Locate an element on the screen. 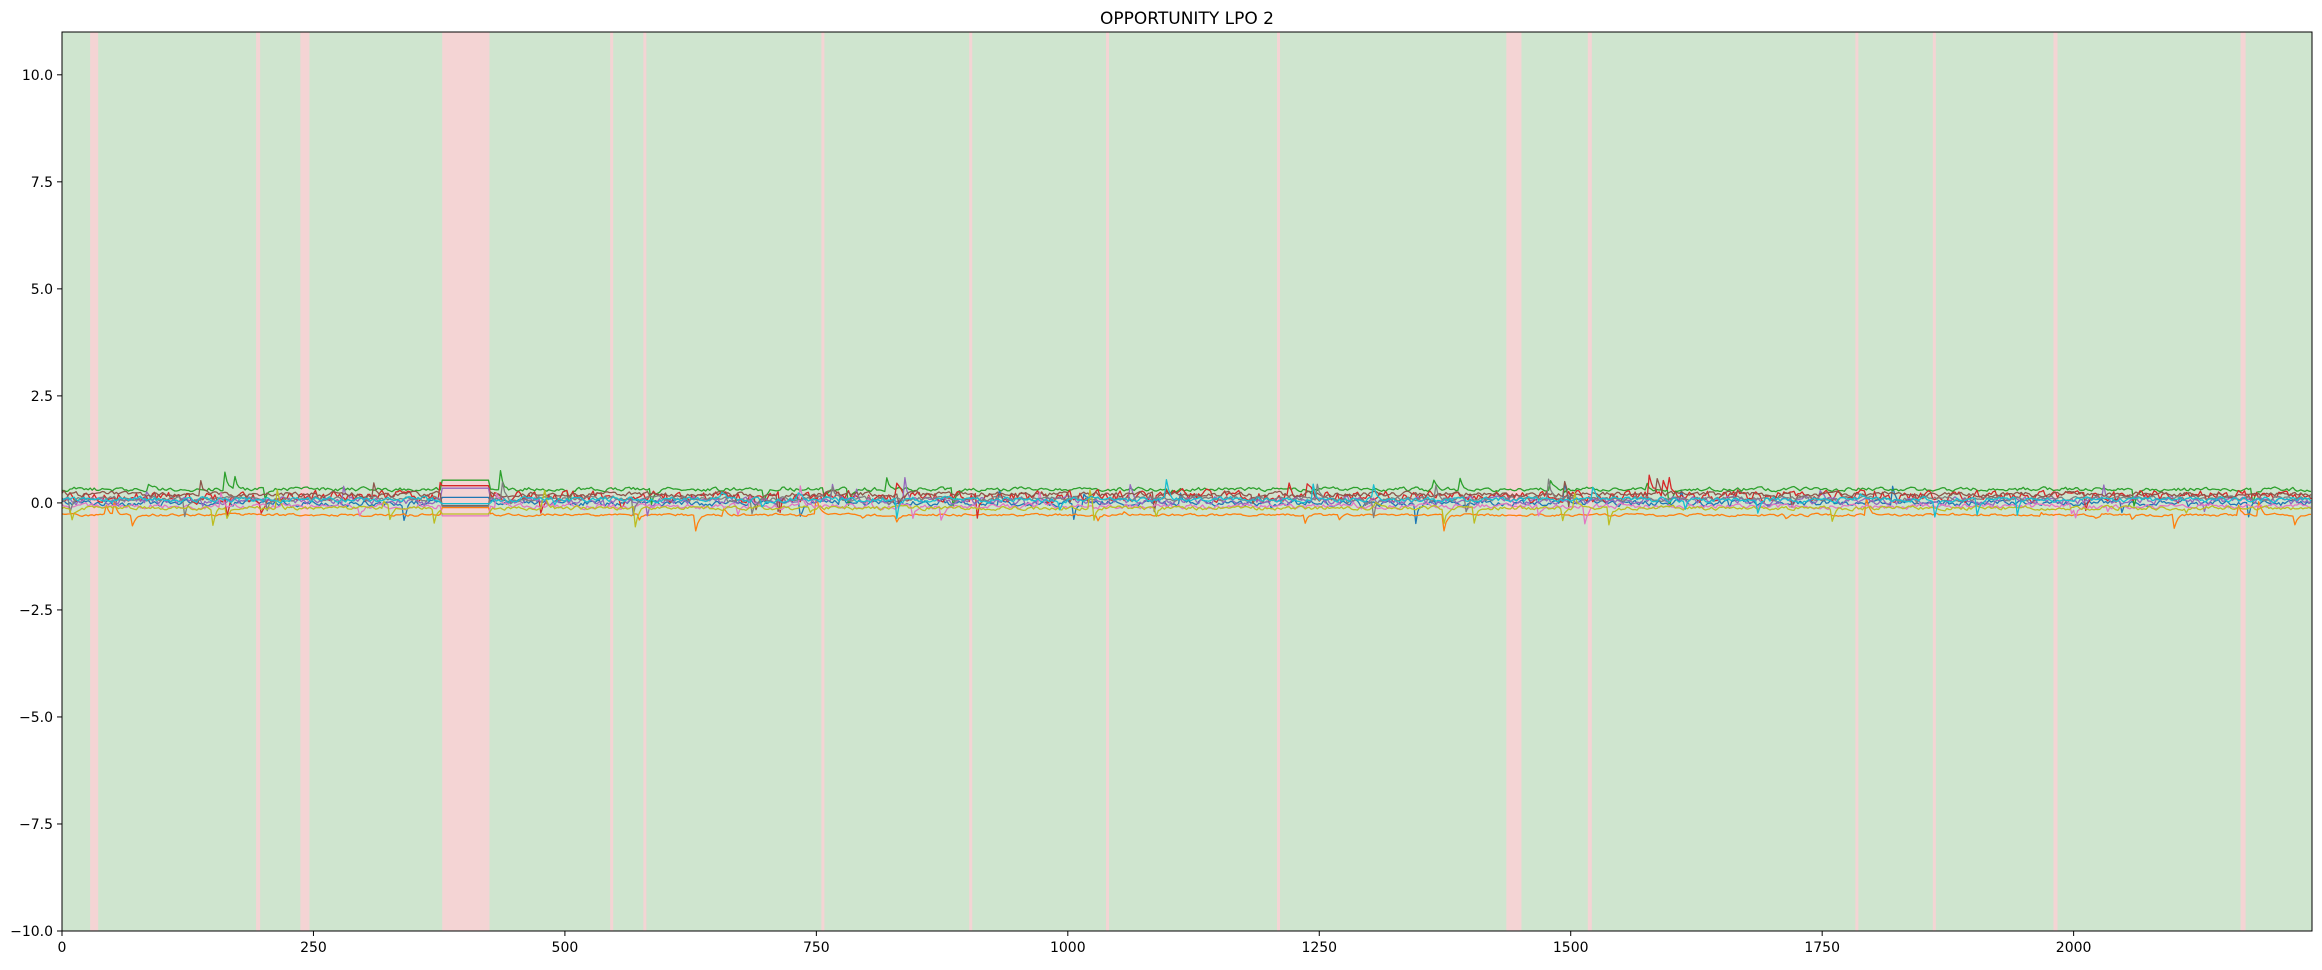  y-tick-label-2: −5.0 is located at coordinates (36, 718).